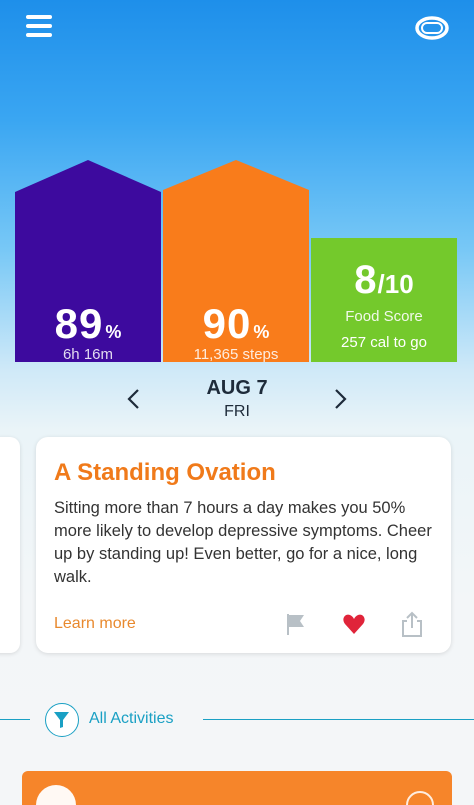  Describe the element at coordinates (420, 798) in the screenshot. I see `activity-card-button-icon` at that location.